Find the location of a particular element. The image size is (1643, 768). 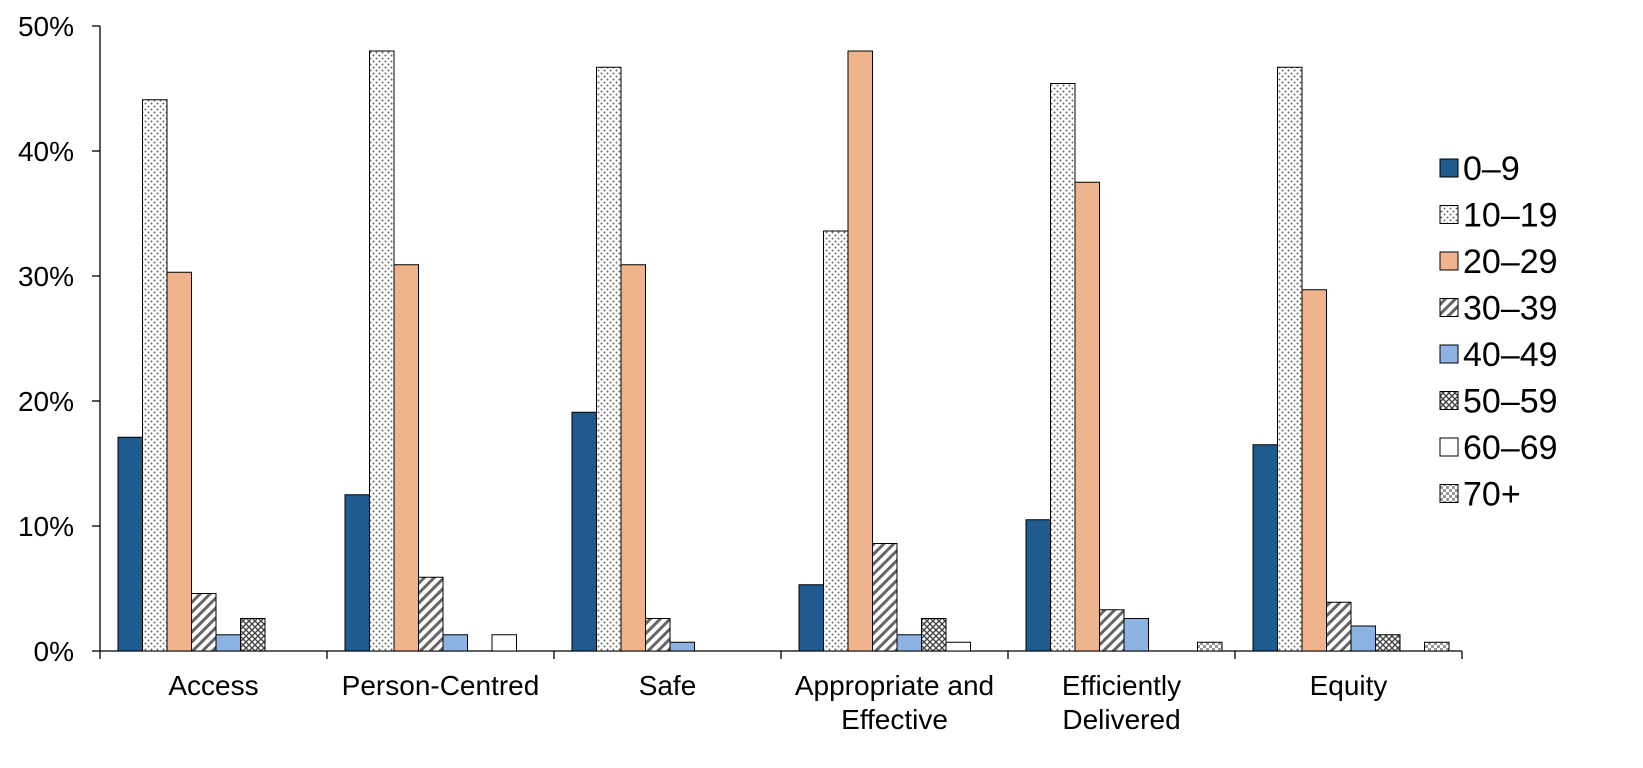

legend-item: 70+ is located at coordinates (1480, 495).